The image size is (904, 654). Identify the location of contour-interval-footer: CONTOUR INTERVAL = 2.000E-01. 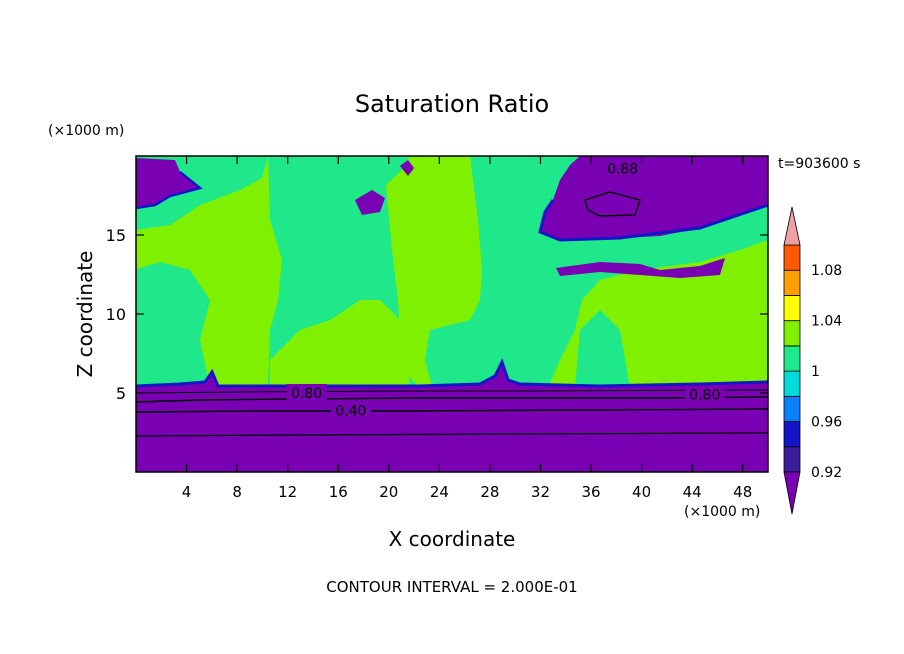
(451, 587).